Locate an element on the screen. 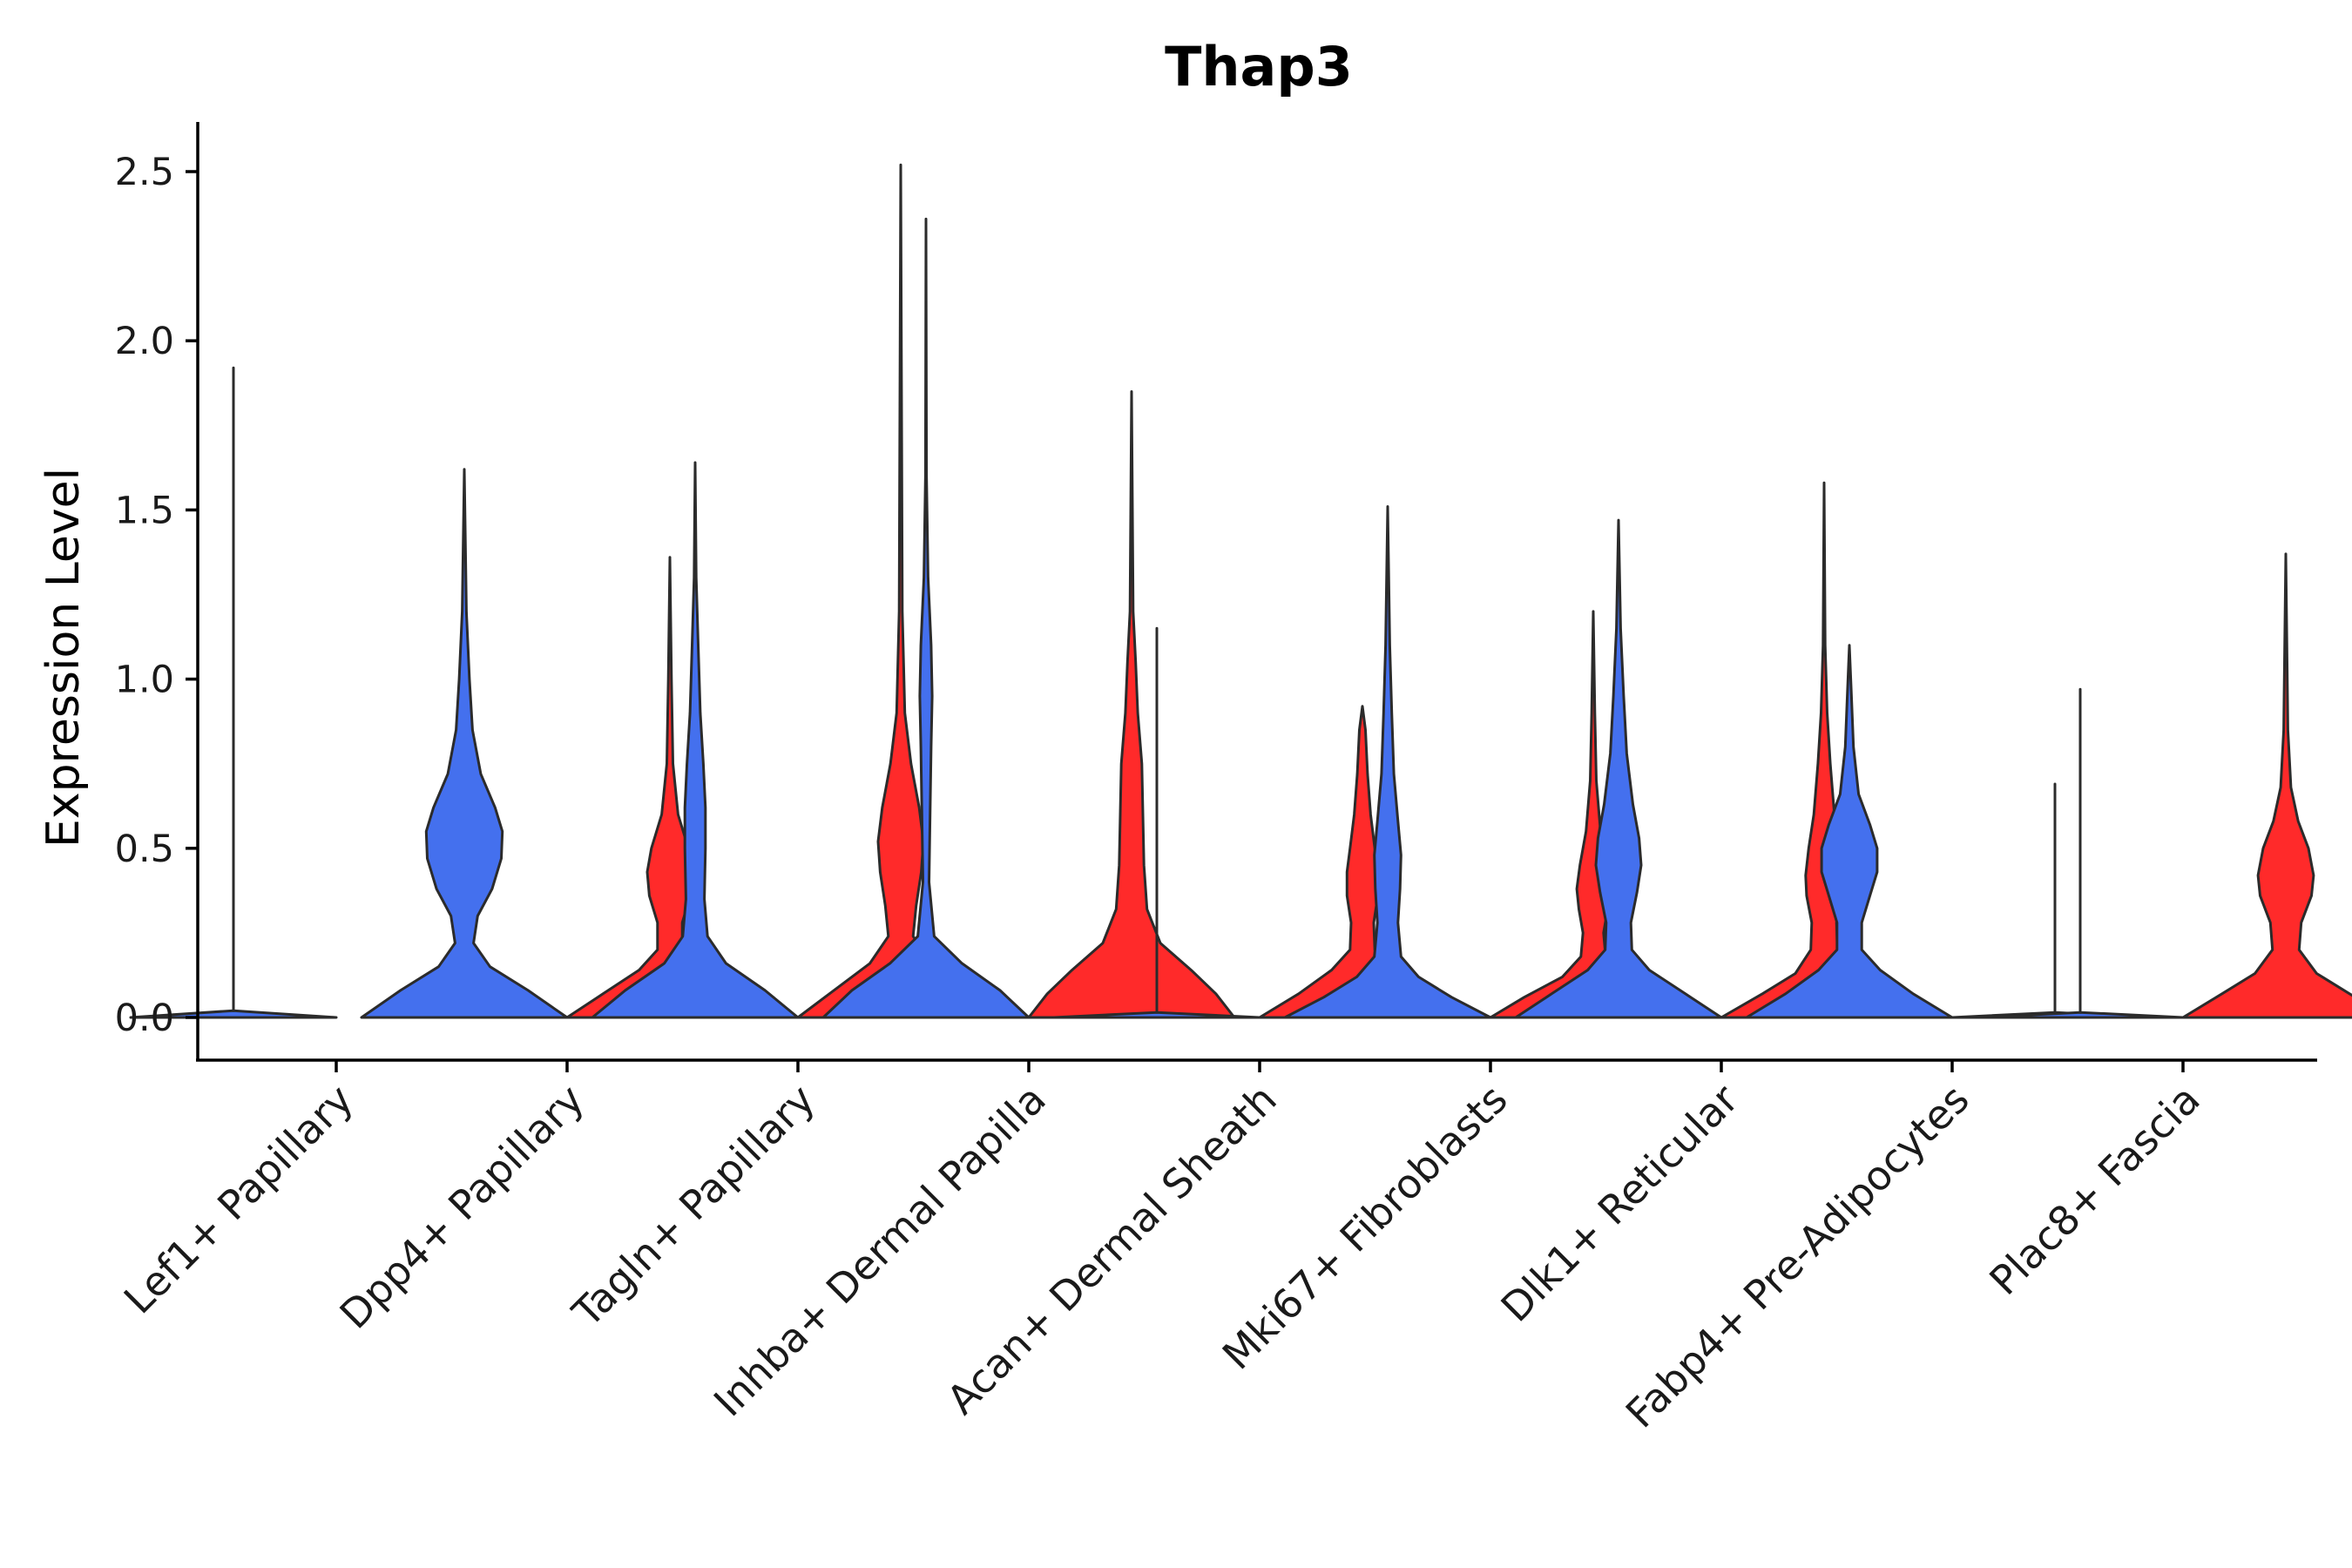 Image resolution: width=2352 pixels, height=1568 pixels. violin-plac8-fascia-group2 is located at coordinates (2266, 785).